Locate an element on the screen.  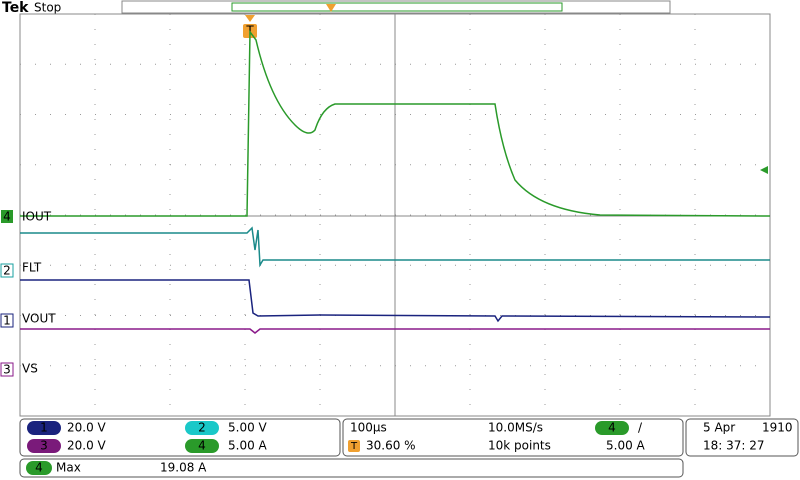
trigger-source: 4 is located at coordinates (612, 428).